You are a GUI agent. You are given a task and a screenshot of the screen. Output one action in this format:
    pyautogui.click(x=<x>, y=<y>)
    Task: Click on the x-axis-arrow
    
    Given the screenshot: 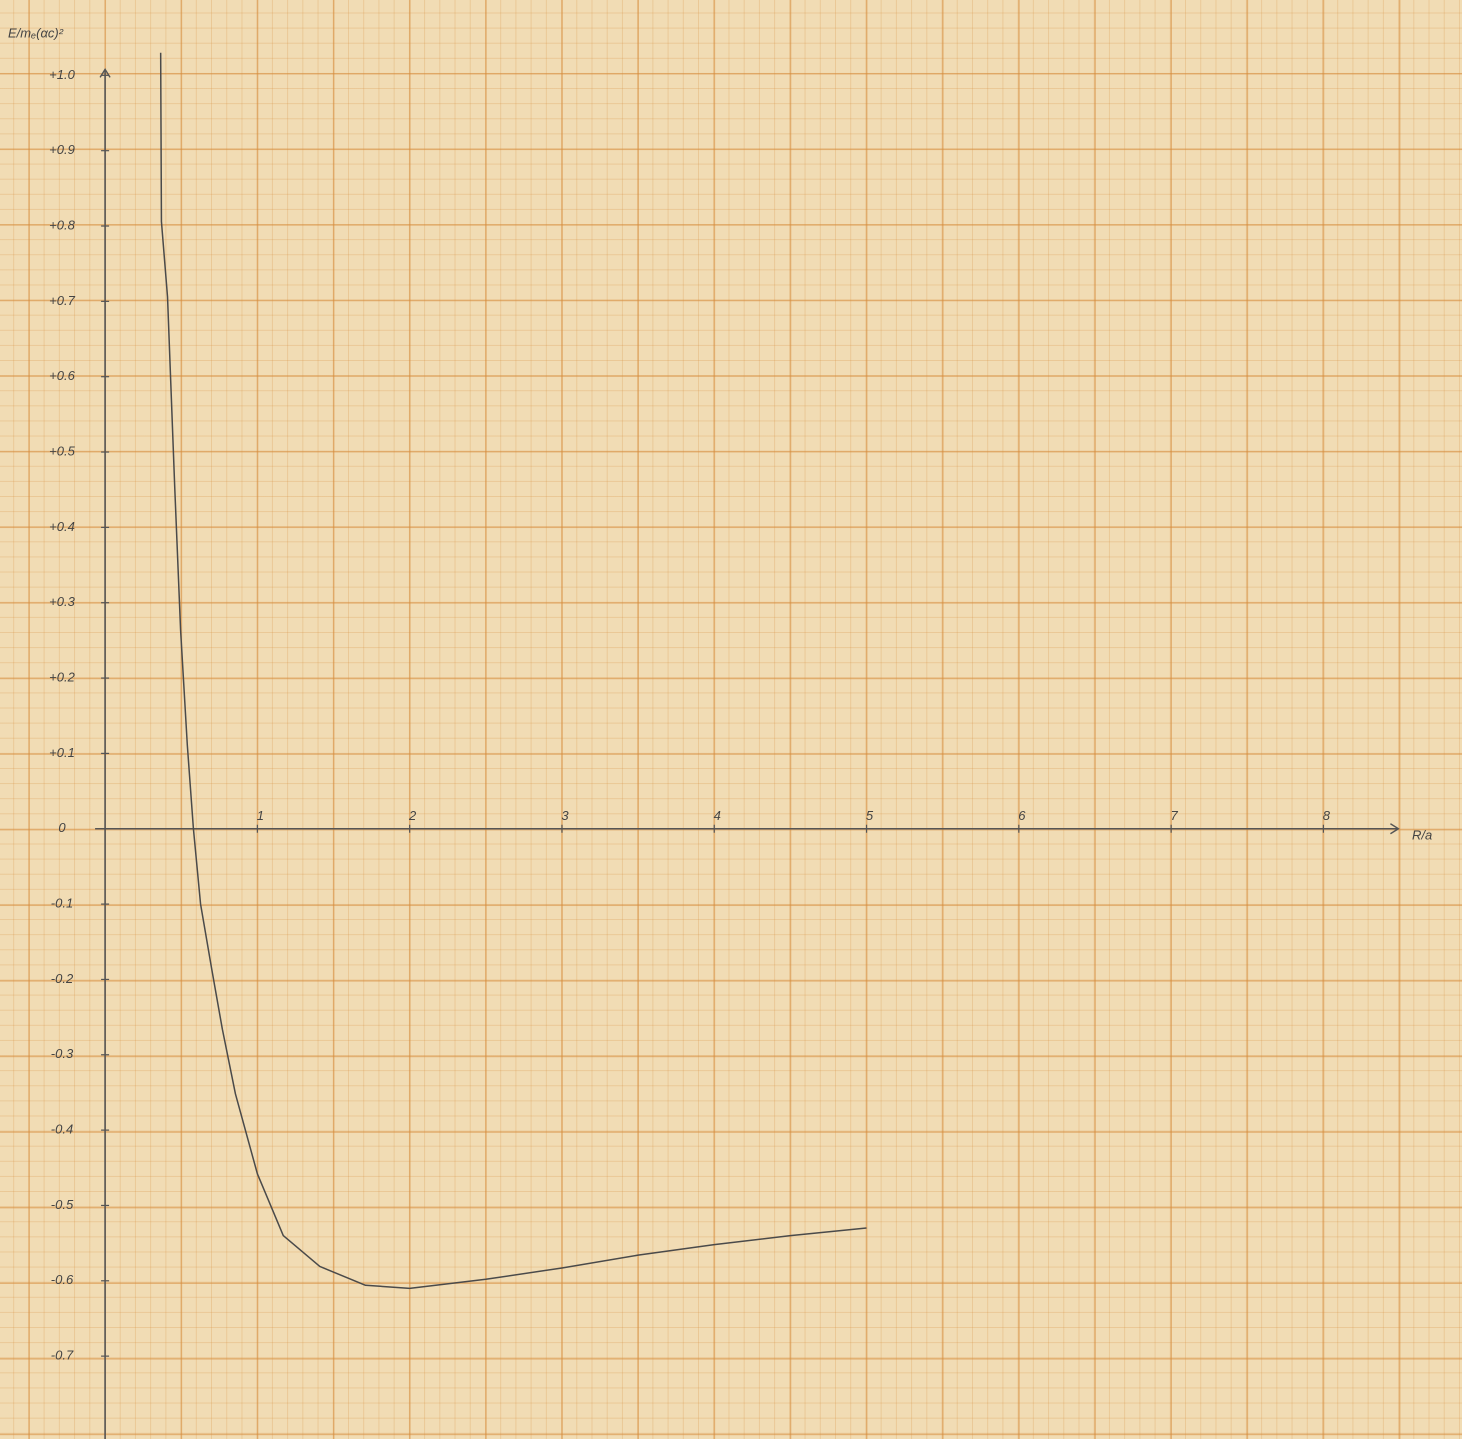 What is the action you would take?
    pyautogui.click(x=1395, y=829)
    